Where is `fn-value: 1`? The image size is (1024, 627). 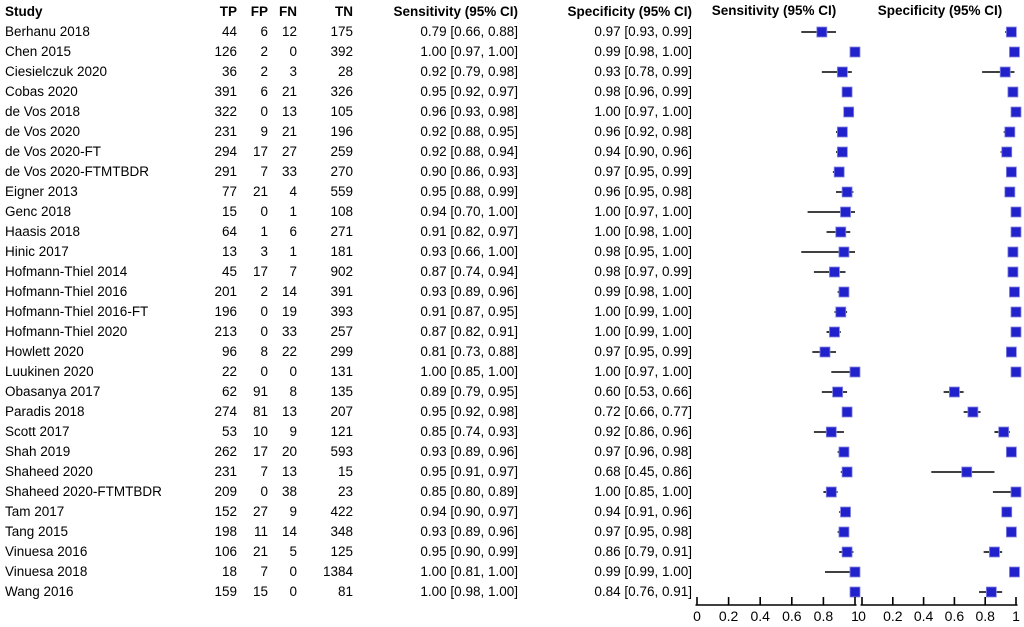 fn-value: 1 is located at coordinates (293, 211).